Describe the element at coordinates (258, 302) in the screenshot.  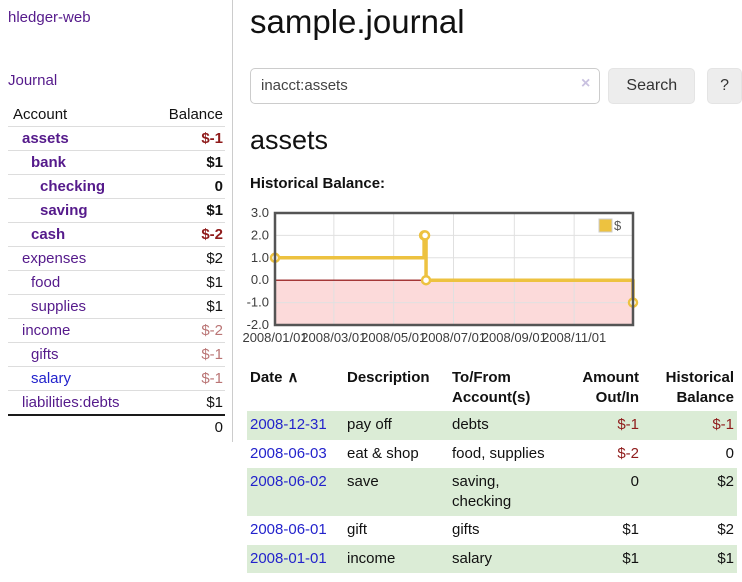
I see `y-tick-label: -1.0` at that location.